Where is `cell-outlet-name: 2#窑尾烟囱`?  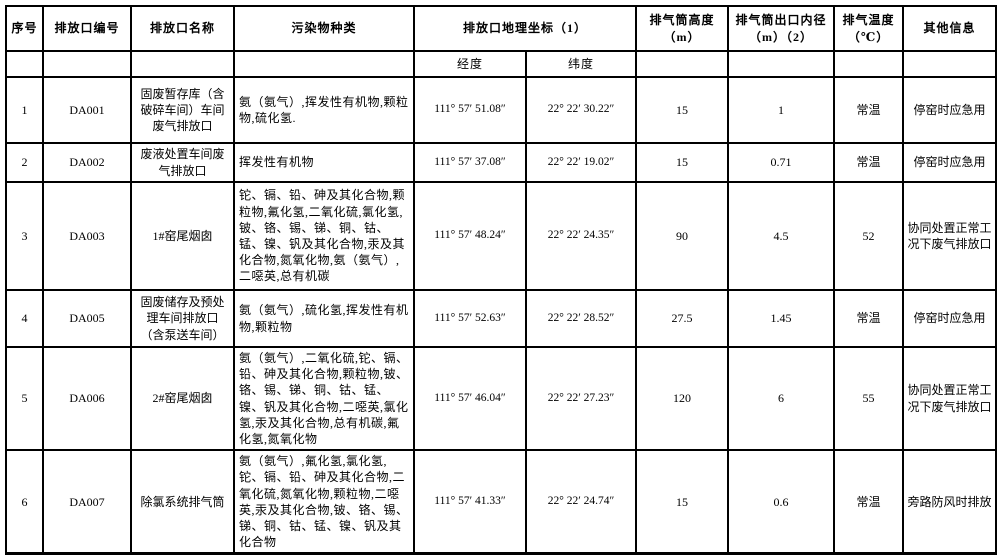
cell-outlet-name: 2#窑尾烟囱 is located at coordinates (182, 398).